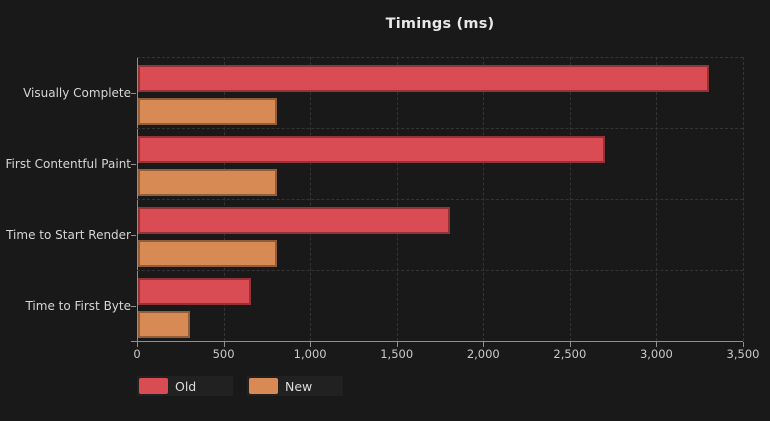 The width and height of the screenshot is (770, 421). I want to click on x-axis-tick-label: 2,500, so click(570, 354).